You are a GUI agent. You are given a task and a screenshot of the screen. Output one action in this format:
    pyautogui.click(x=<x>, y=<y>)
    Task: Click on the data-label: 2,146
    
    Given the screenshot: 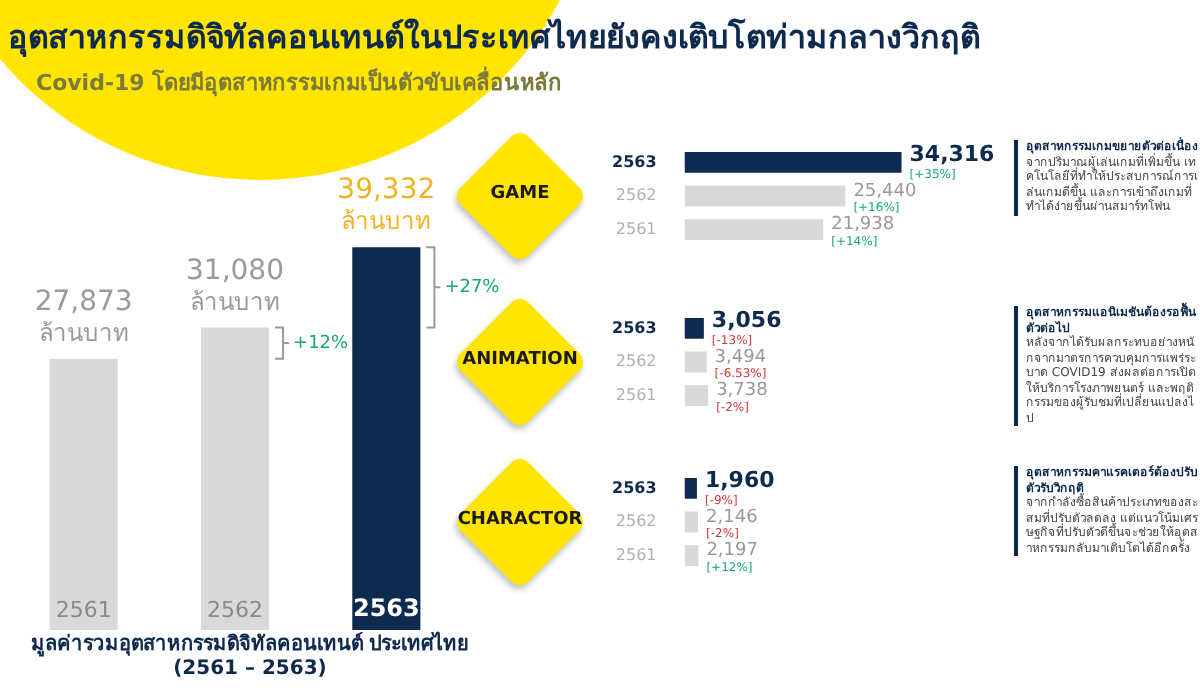 What is the action you would take?
    pyautogui.click(x=732, y=517)
    